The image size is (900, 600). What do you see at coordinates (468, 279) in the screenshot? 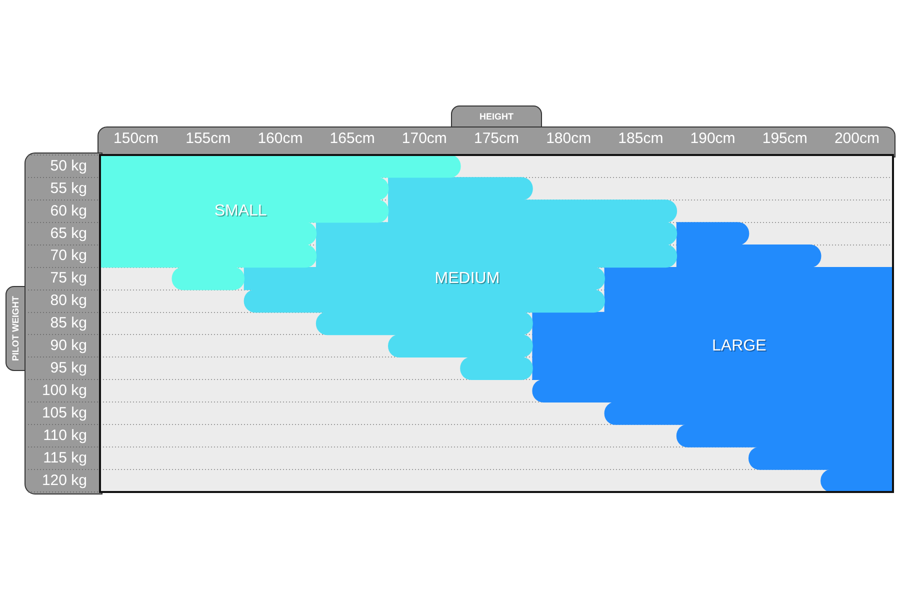
I see `series-label: MEDIUM` at bounding box center [468, 279].